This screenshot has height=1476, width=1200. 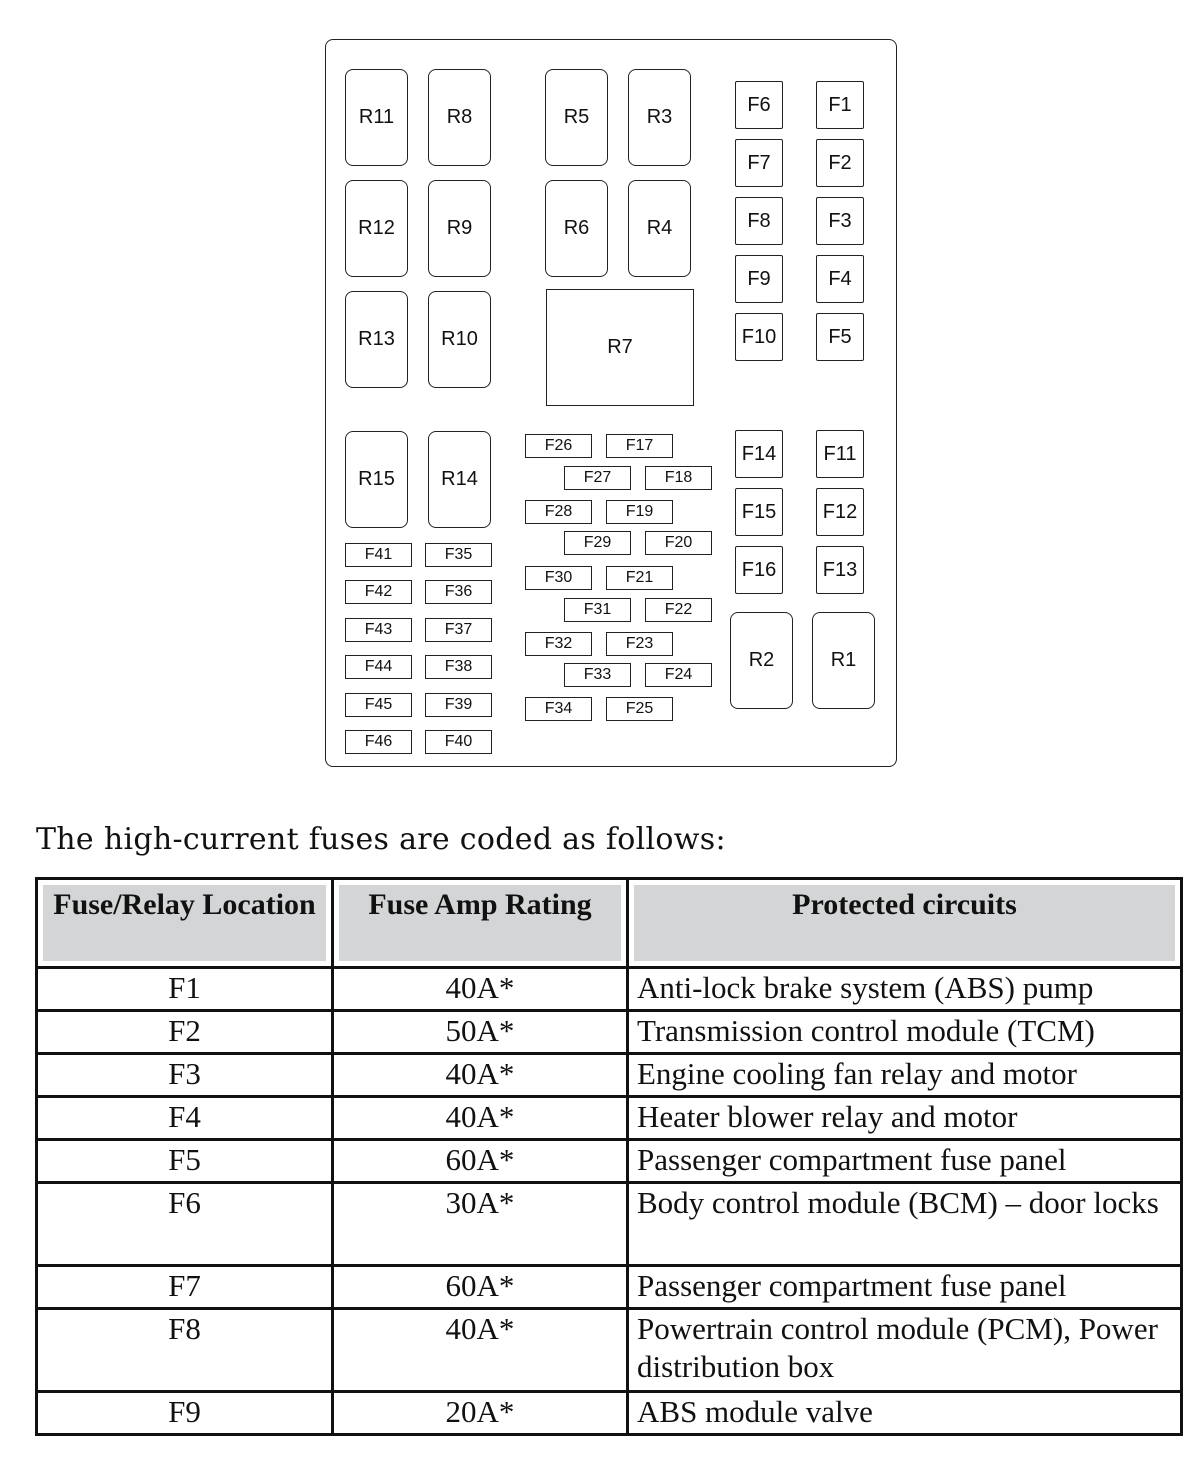 I want to click on fuse-f24: F24, so click(x=678, y=675).